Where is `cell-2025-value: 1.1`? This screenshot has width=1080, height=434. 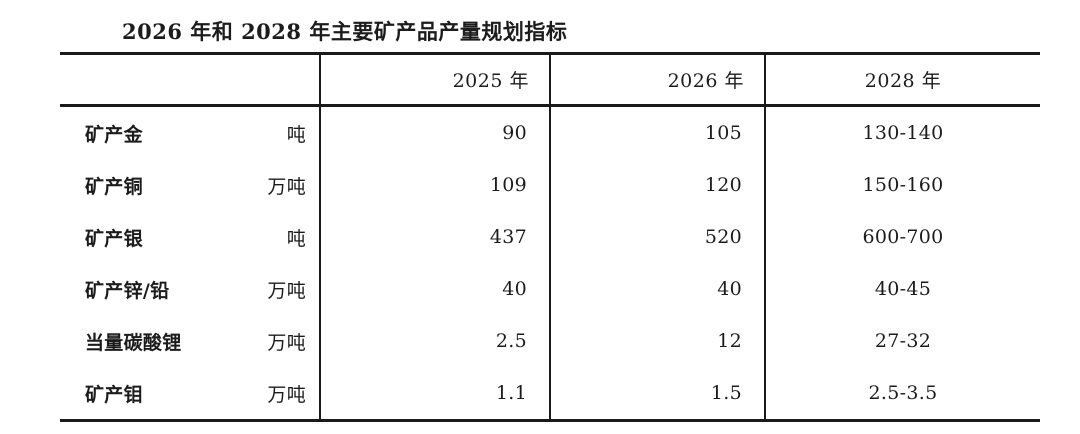 cell-2025-value: 1.1 is located at coordinates (435, 394).